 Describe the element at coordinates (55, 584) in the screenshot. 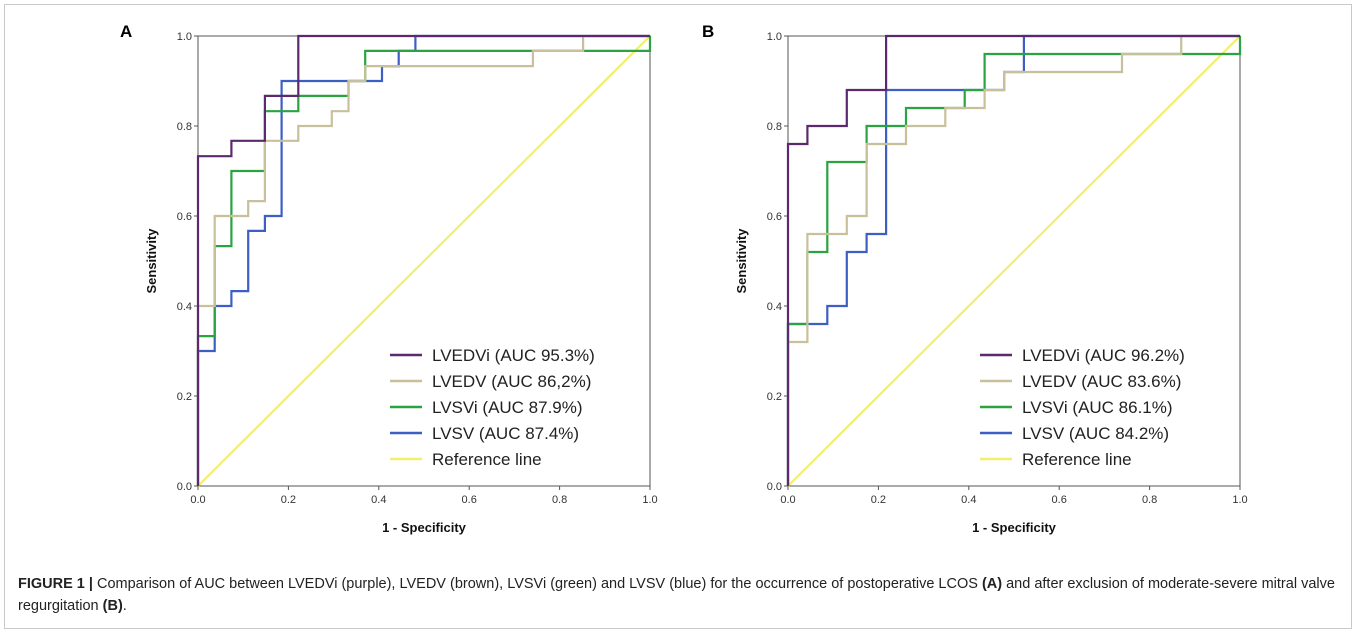

I see `caption-figure-label: FIGURE 1 |` at that location.